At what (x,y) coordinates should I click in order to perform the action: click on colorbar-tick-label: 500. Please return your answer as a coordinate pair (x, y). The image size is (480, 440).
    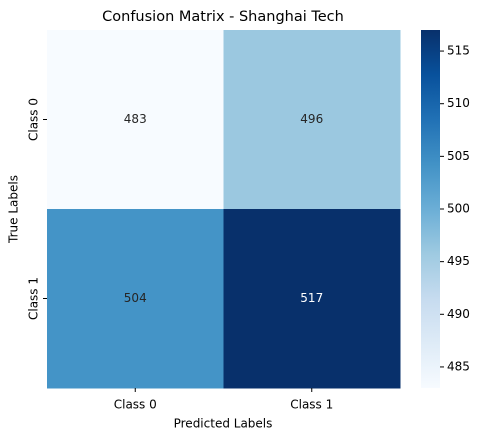
    Looking at the image, I should click on (458, 209).